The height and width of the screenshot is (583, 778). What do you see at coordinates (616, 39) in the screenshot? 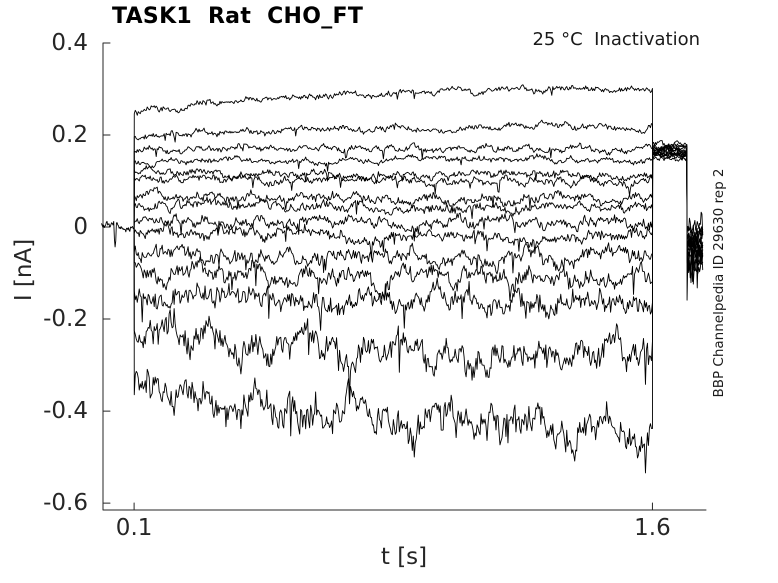
I see `temperature-annotation: 25 °C Inactivation` at bounding box center [616, 39].